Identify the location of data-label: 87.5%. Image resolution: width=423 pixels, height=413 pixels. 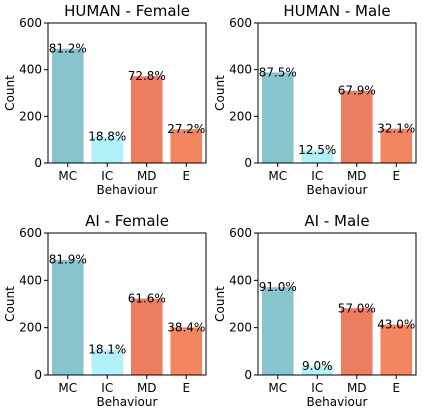
(278, 72).